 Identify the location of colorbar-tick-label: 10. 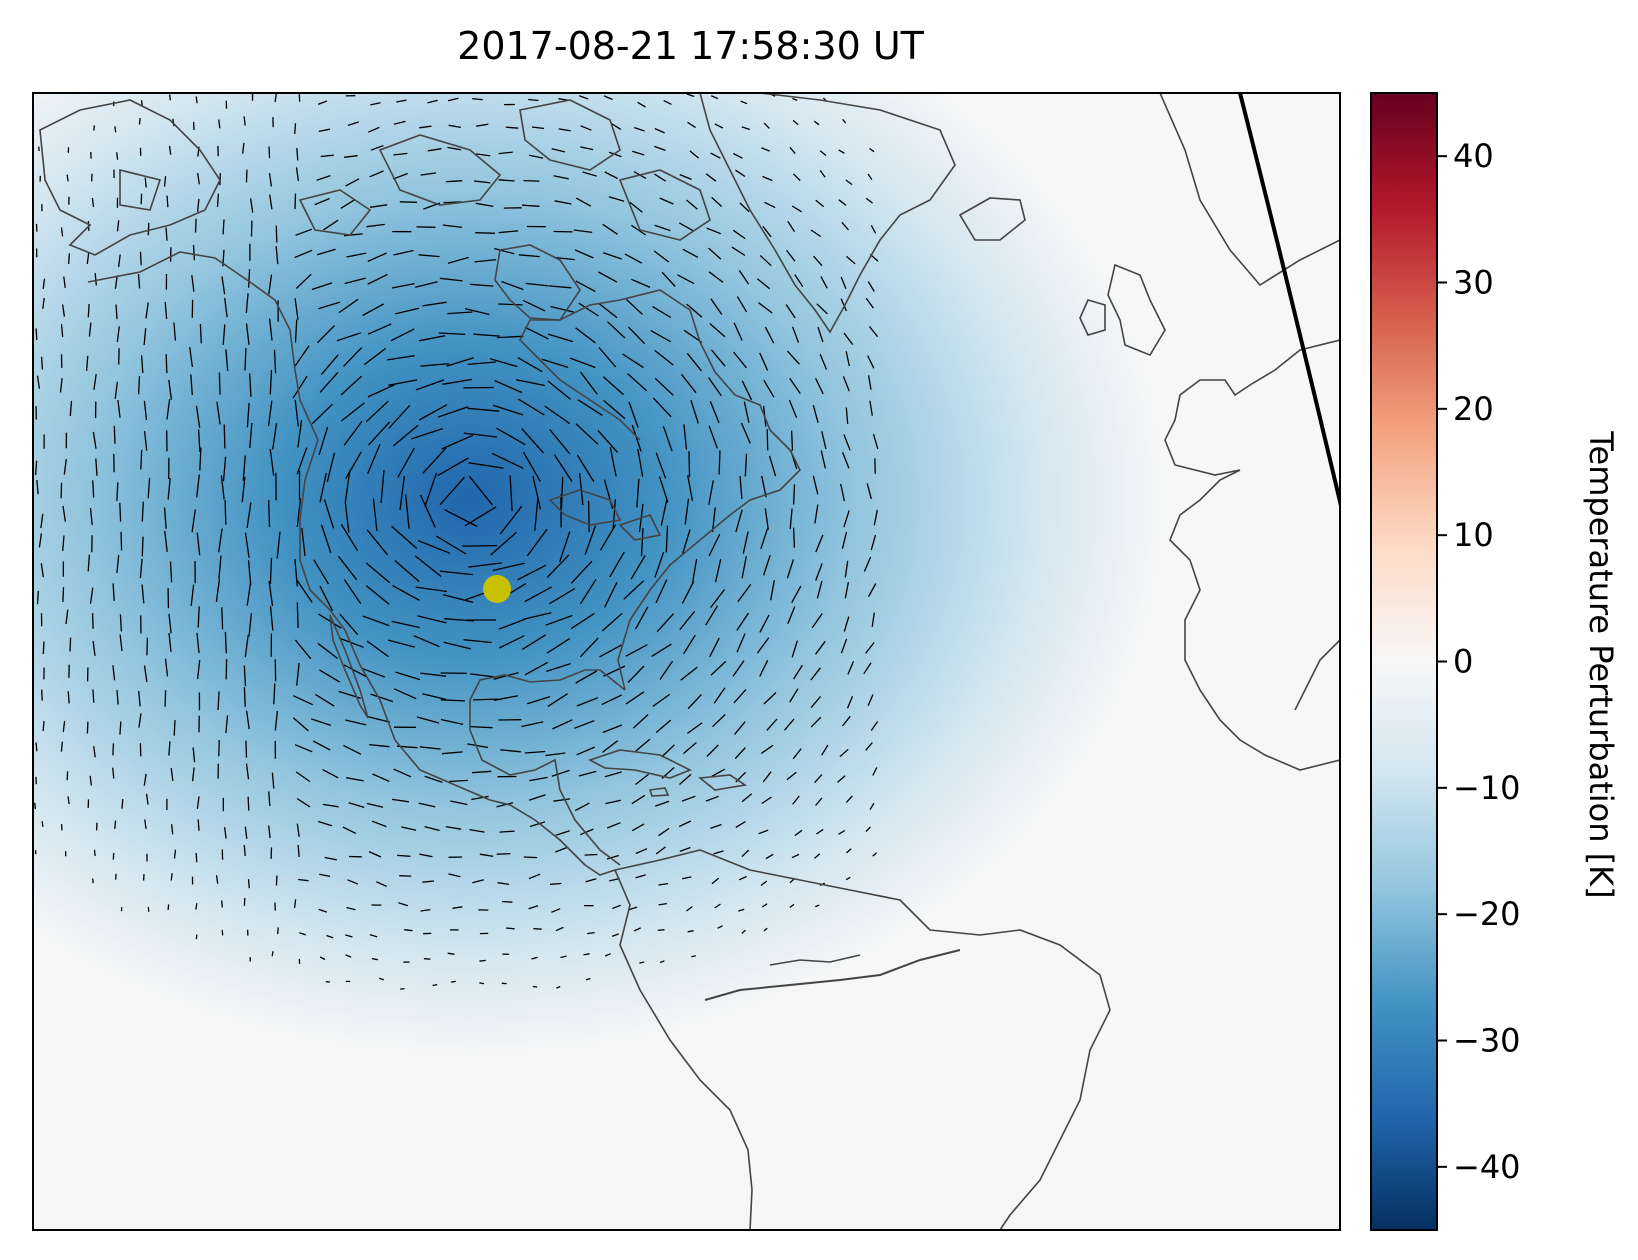
(1473, 535).